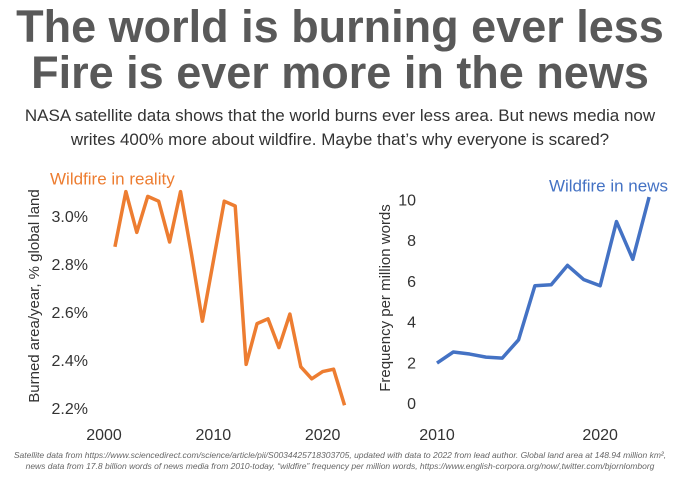 The width and height of the screenshot is (680, 482). What do you see at coordinates (70, 217) in the screenshot?
I see `y-tick-label: 3.0%` at bounding box center [70, 217].